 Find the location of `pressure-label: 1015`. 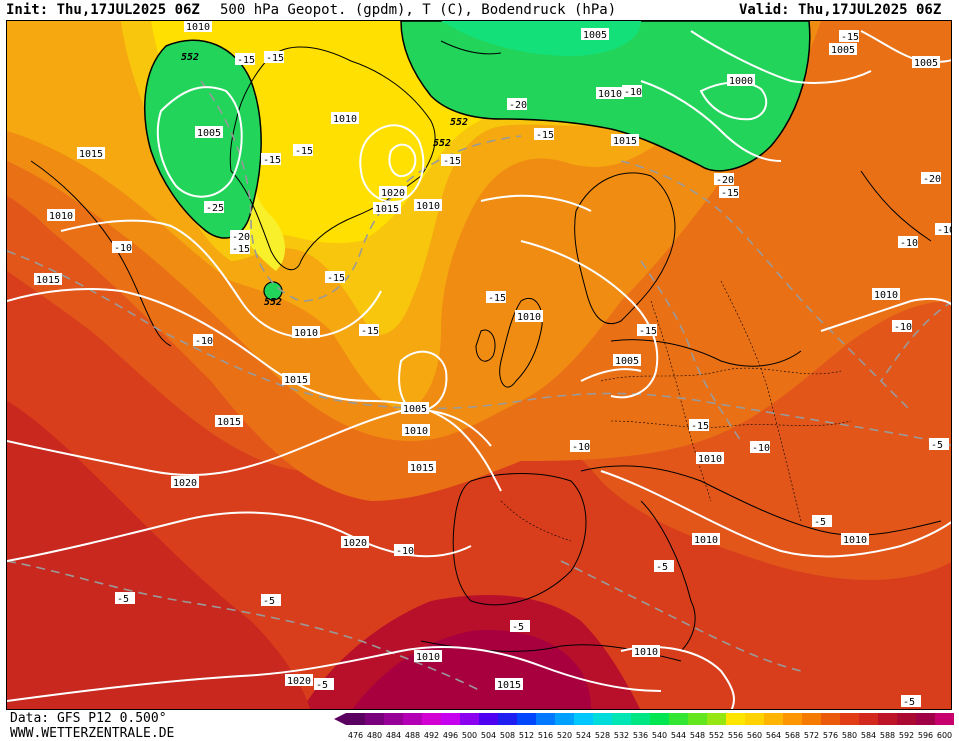

pressure-label: 1015 is located at coordinates (229, 421).